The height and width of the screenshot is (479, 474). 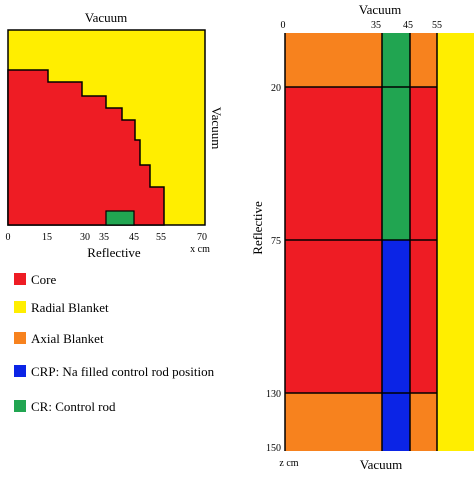 I want to click on axial-bottom-label: Vacuum, so click(x=381, y=464).